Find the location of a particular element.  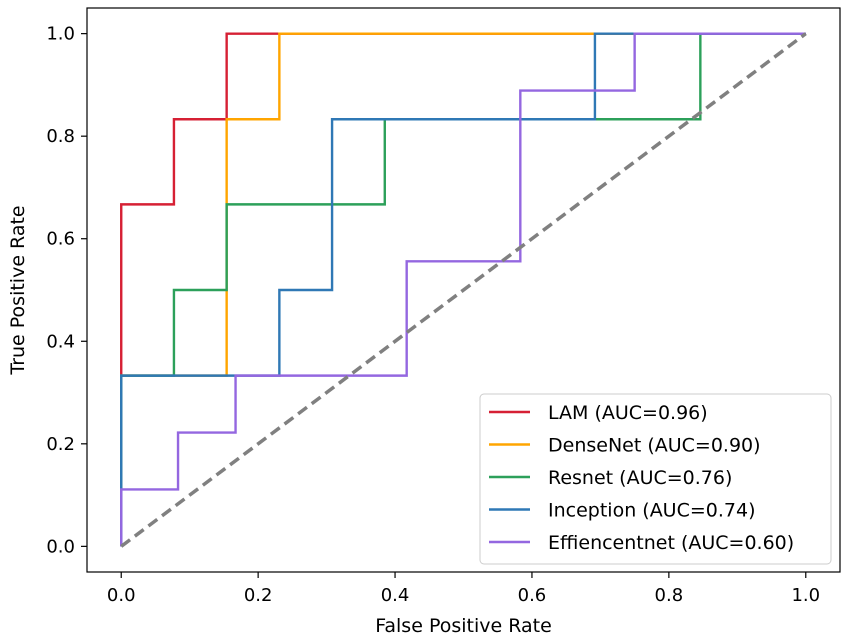

y-tick-label: 1.0 is located at coordinates (60, 34).